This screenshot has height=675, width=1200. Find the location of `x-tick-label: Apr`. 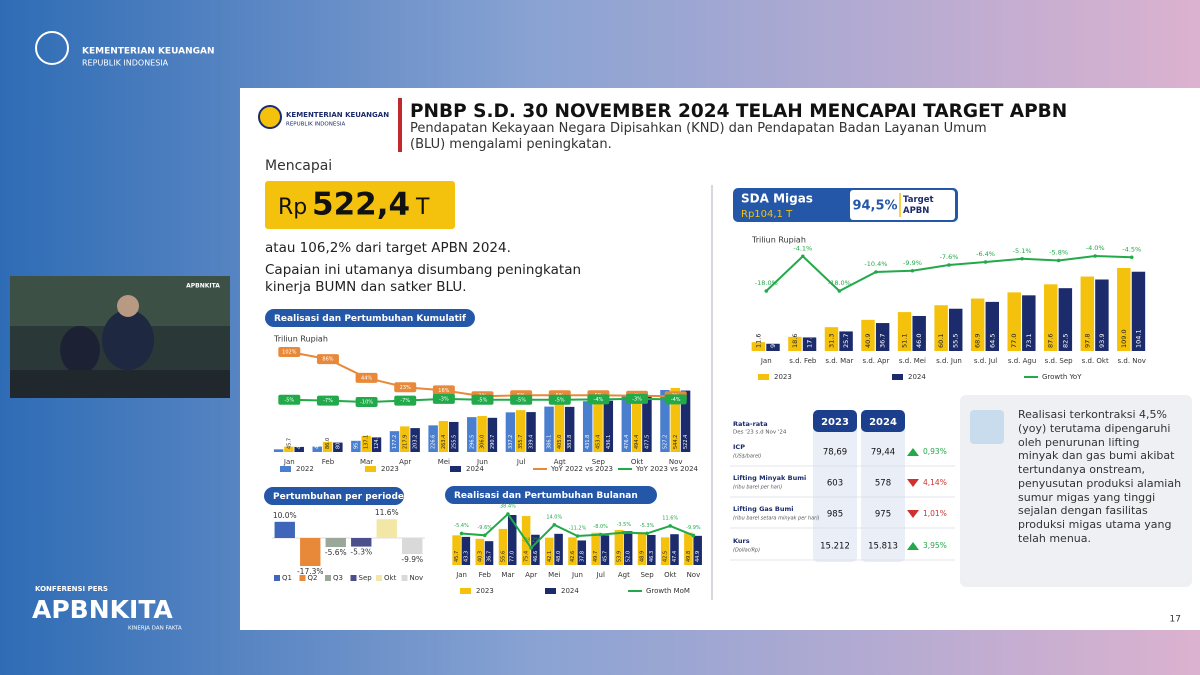

x-tick-label: Apr is located at coordinates (531, 575).